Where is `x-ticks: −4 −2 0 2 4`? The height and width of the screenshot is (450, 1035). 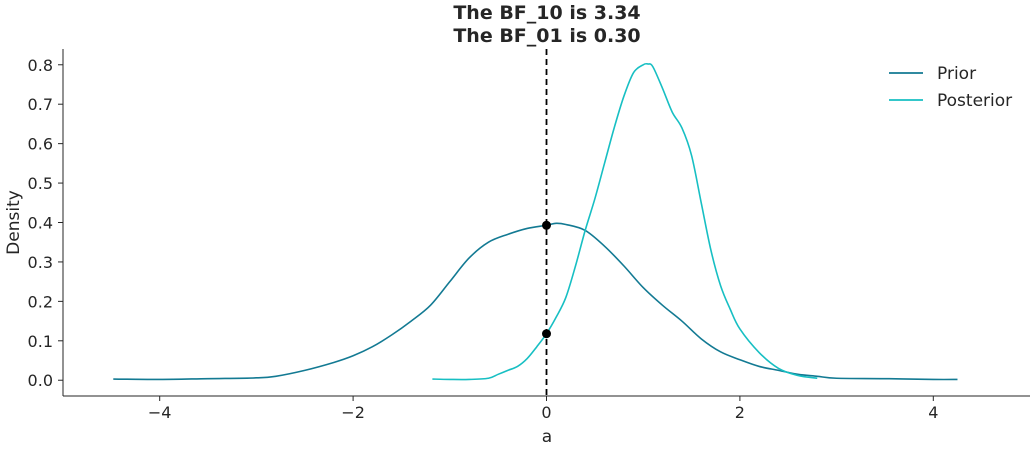 x-ticks: −4 −2 0 2 4 is located at coordinates (543, 409).